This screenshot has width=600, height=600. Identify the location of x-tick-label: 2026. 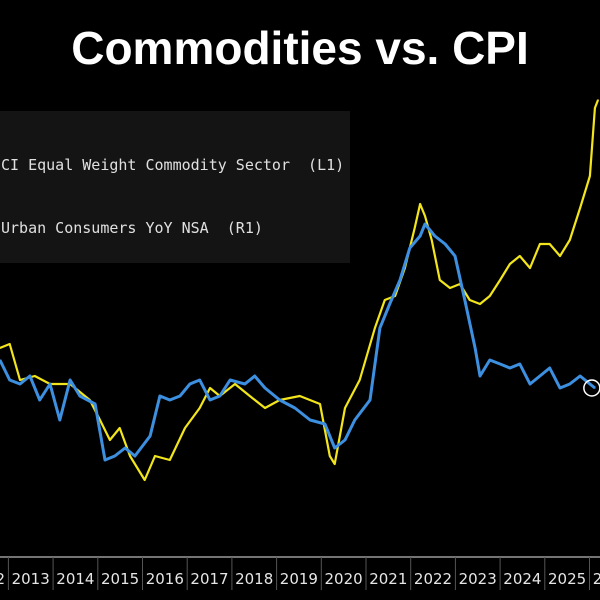
(596, 579).